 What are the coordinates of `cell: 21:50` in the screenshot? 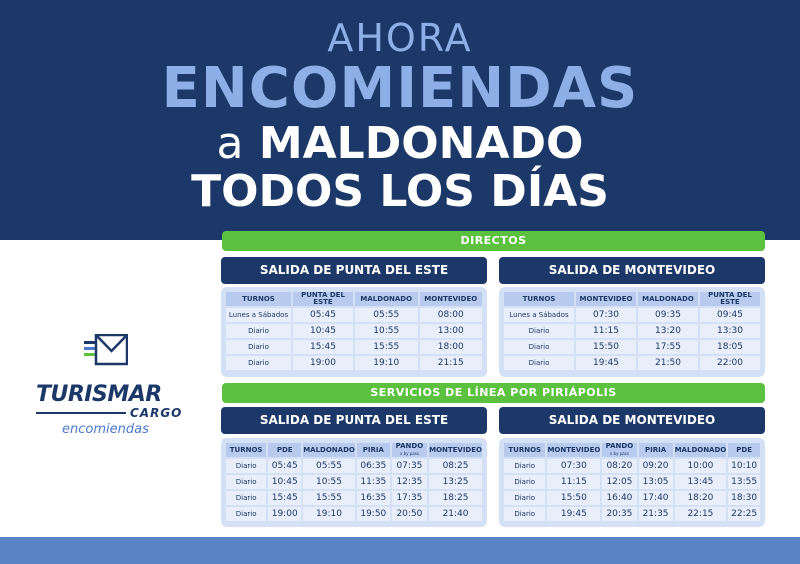 It's located at (668, 363).